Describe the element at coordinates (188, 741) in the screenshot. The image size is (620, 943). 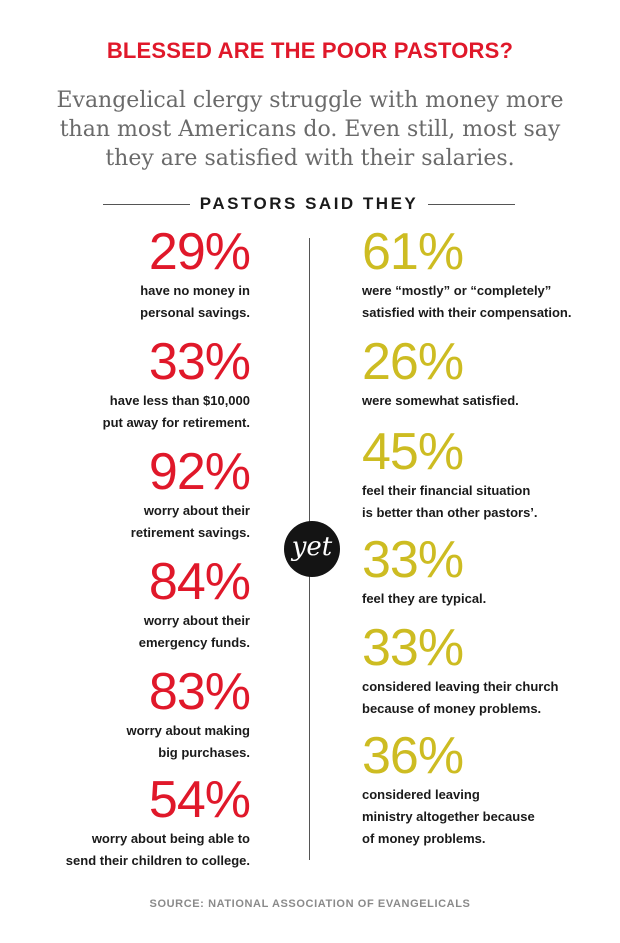
I see `stat-description: worry about making big purchases.` at that location.